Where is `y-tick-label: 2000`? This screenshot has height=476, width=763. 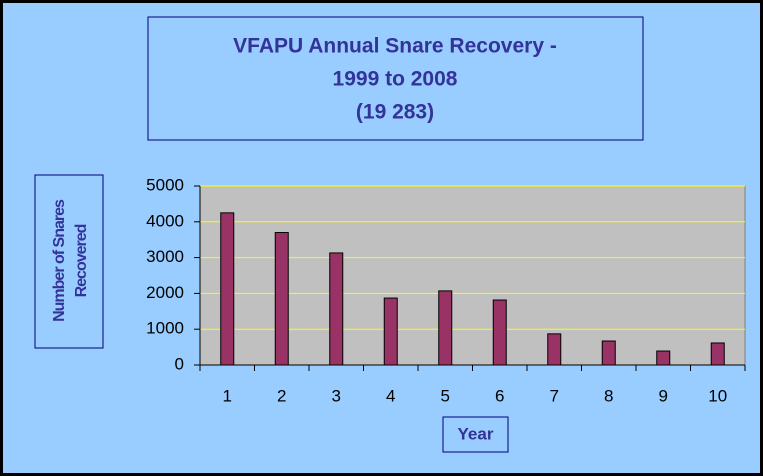 y-tick-label: 2000 is located at coordinates (165, 292).